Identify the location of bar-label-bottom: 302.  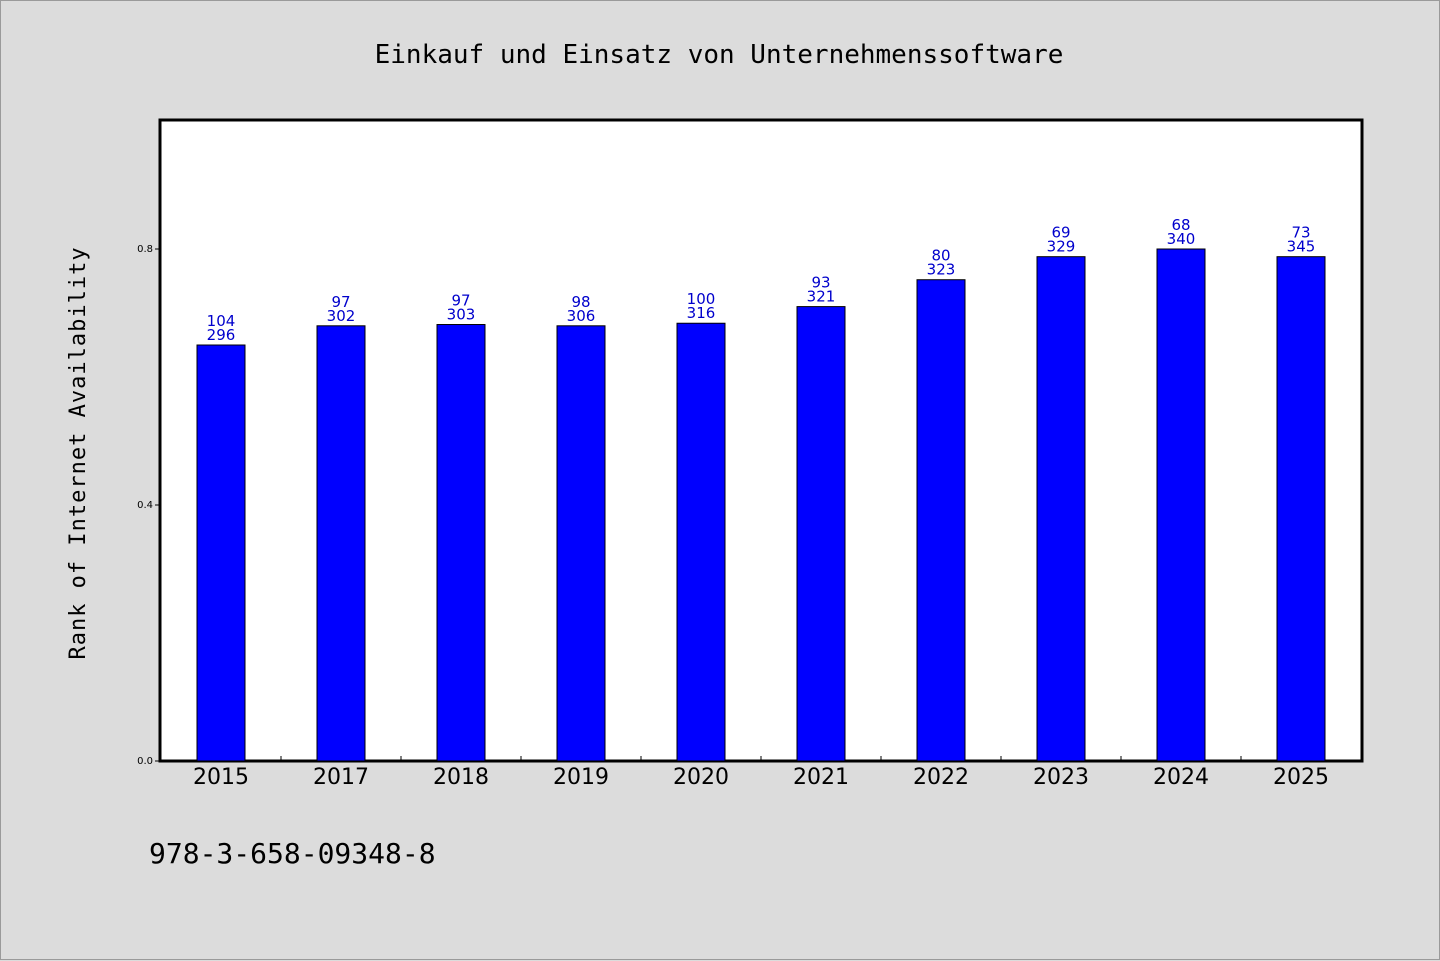
(341, 316).